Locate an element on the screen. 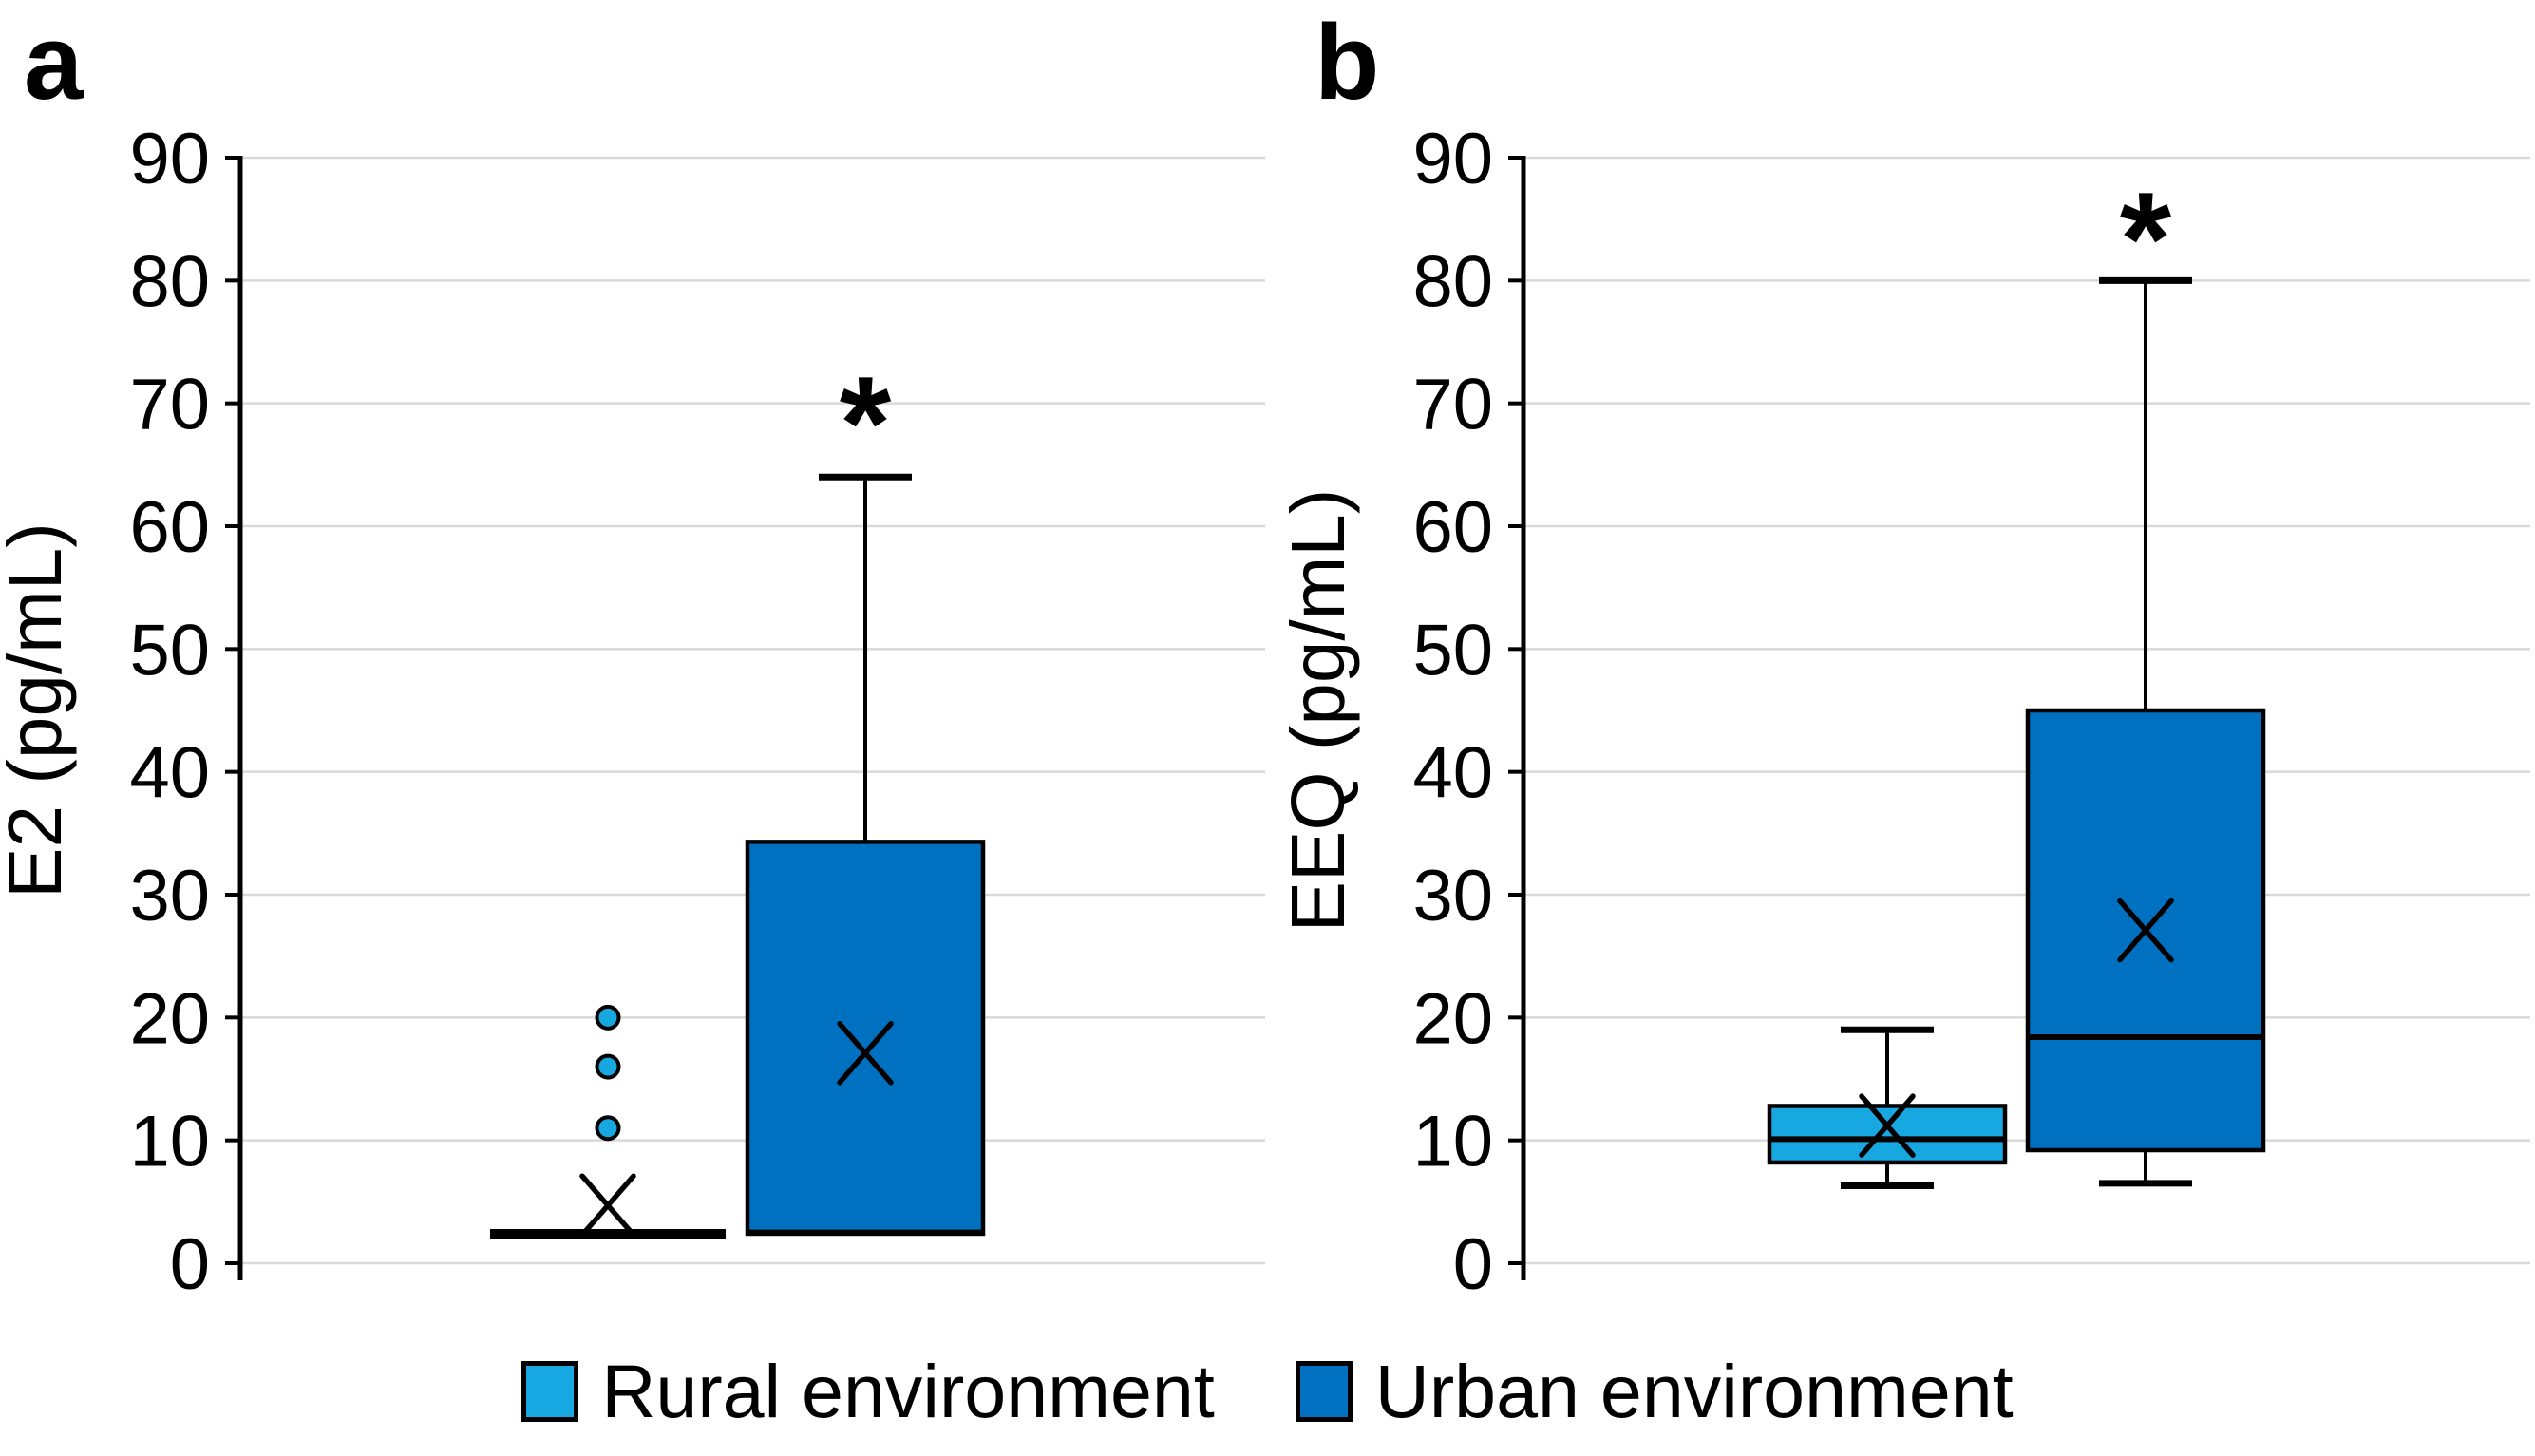 This screenshot has width=2535, height=1456. legend-swatch-urban-icon is located at coordinates (1324, 1391).